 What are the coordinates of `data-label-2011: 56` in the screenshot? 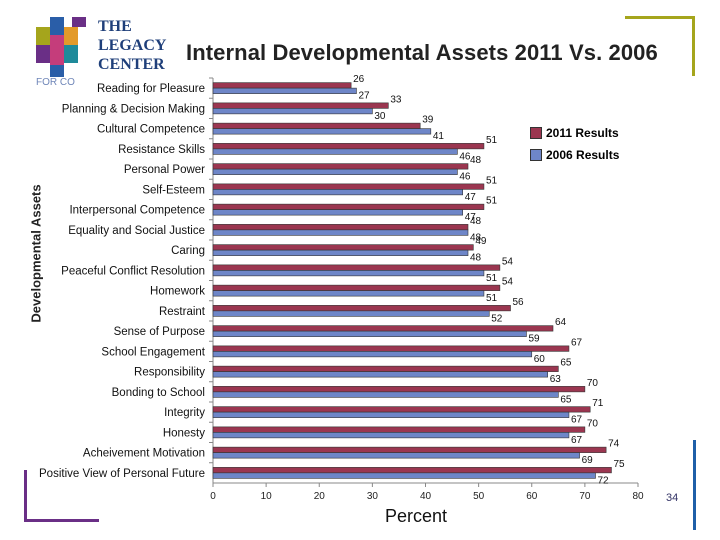 It's located at (519, 302).